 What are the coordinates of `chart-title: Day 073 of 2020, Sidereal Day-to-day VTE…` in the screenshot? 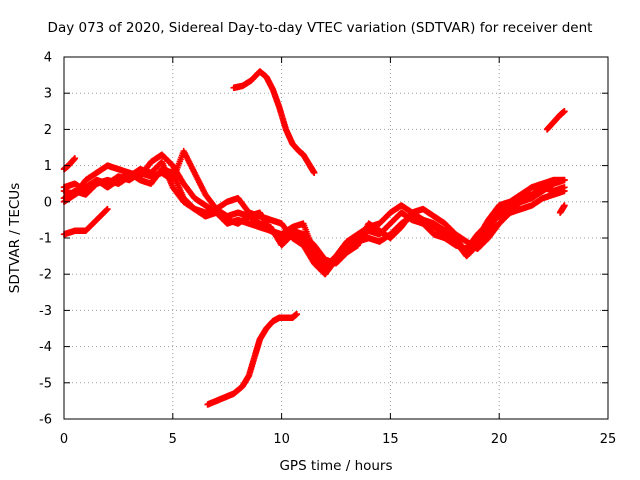 It's located at (320, 28).